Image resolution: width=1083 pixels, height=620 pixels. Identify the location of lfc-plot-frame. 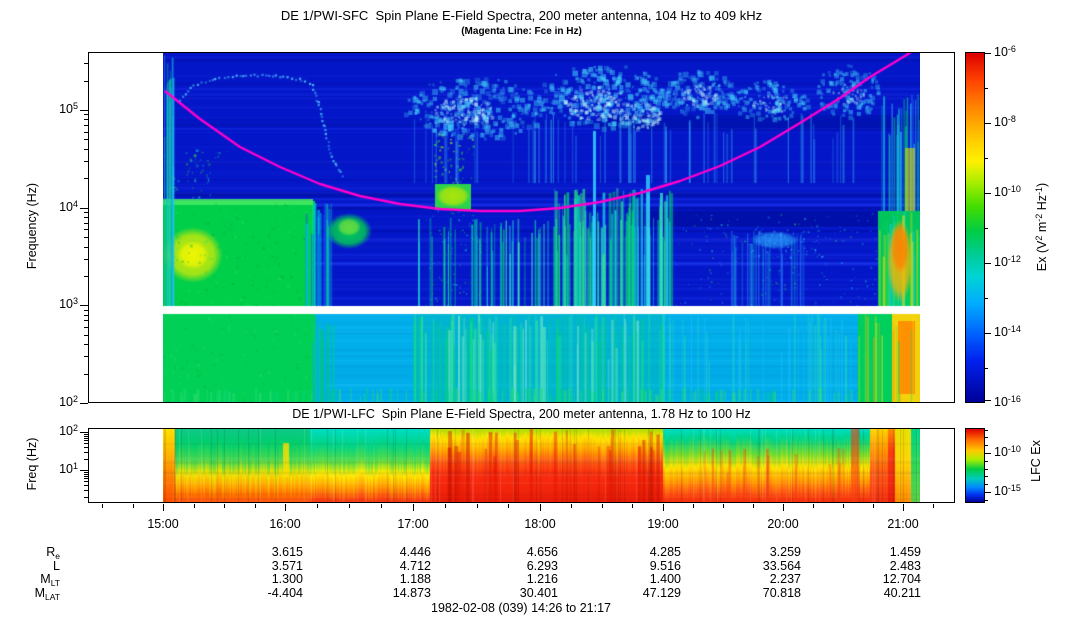
(521, 465).